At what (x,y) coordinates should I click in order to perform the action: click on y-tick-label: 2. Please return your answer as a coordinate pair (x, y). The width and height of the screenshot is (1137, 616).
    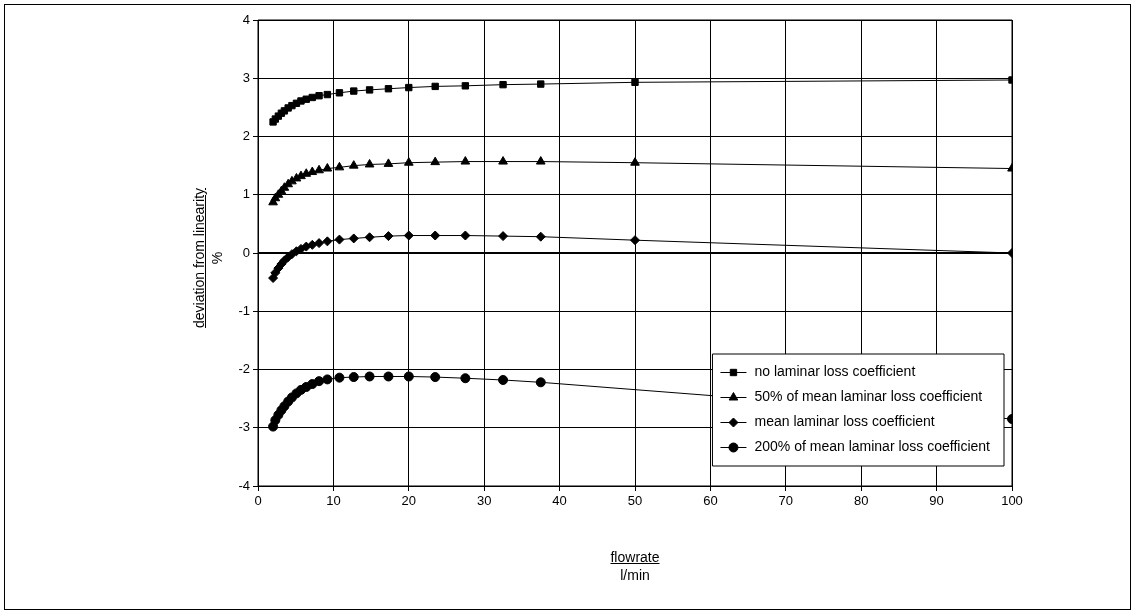
    Looking at the image, I should click on (246, 136).